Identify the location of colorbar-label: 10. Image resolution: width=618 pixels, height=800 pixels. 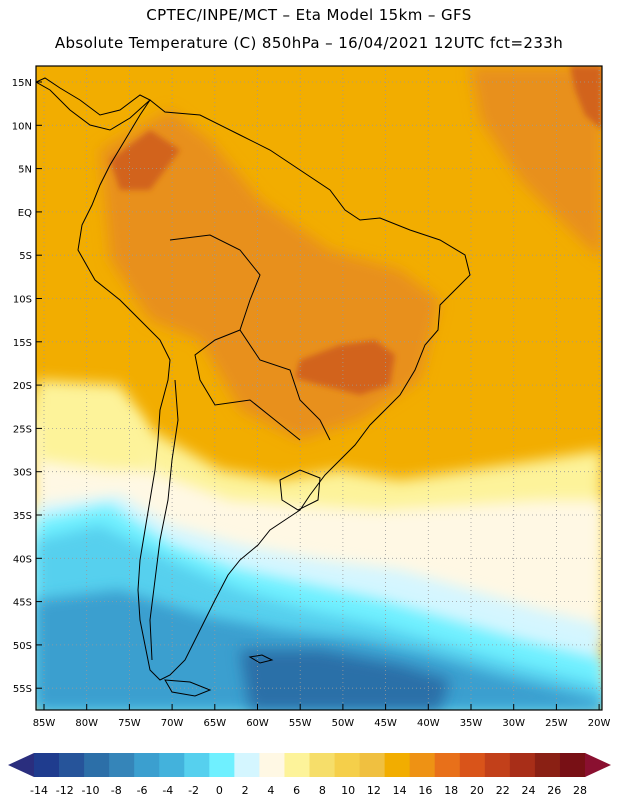
(348, 790).